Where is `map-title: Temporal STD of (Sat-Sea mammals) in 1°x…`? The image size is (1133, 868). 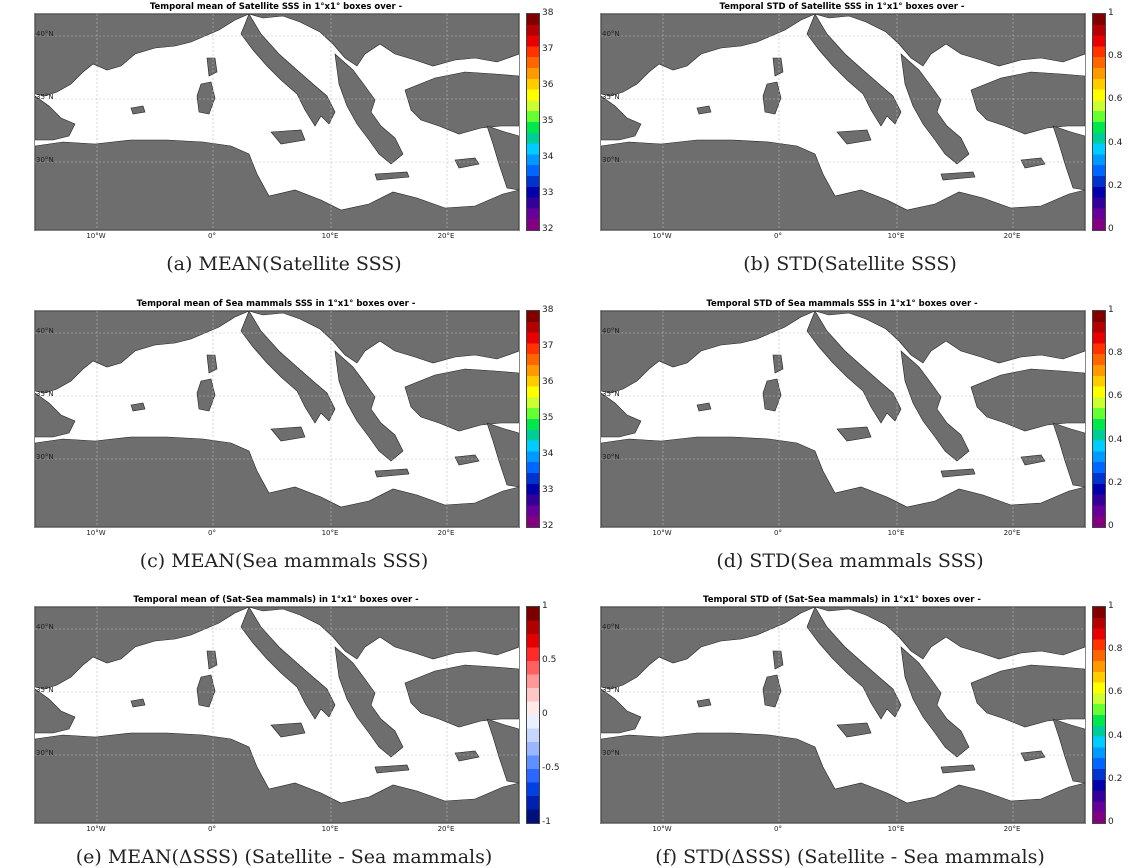
map-title: Temporal STD of (Sat-Sea mammals) in 1°x… is located at coordinates (842, 600).